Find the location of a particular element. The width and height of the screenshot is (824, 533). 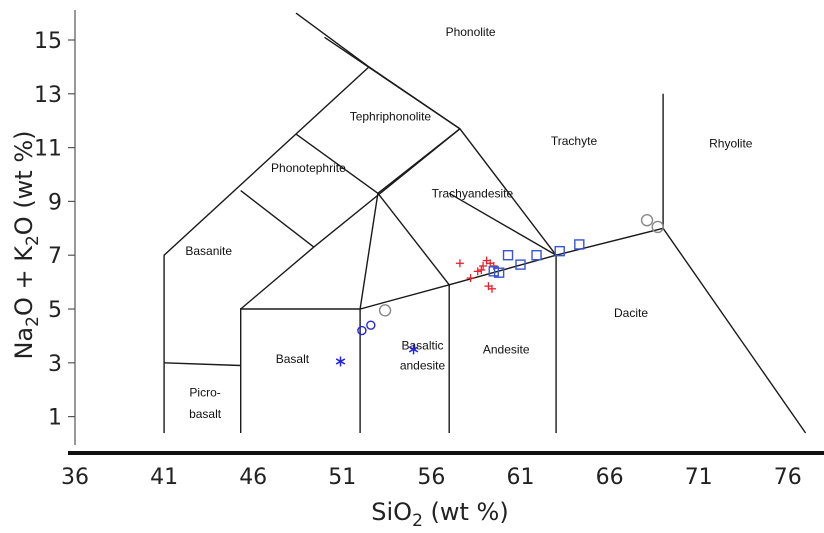

y-axis-title: Na2O + K2O (wt %) is located at coordinates (26, 244).